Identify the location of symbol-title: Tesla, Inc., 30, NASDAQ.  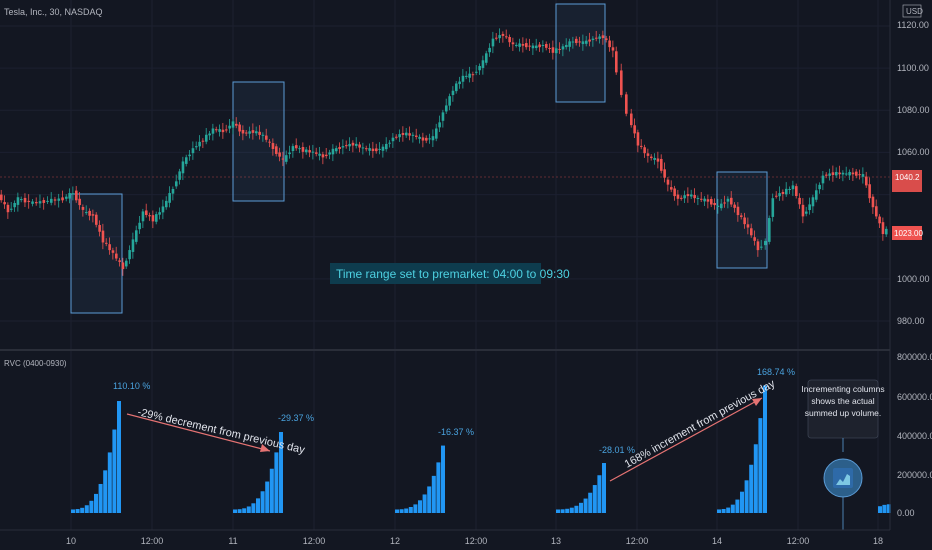
(53, 12).